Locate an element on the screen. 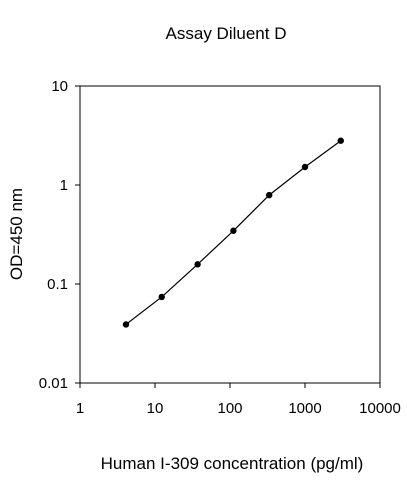  x-tick-label: 1 is located at coordinates (80, 408).